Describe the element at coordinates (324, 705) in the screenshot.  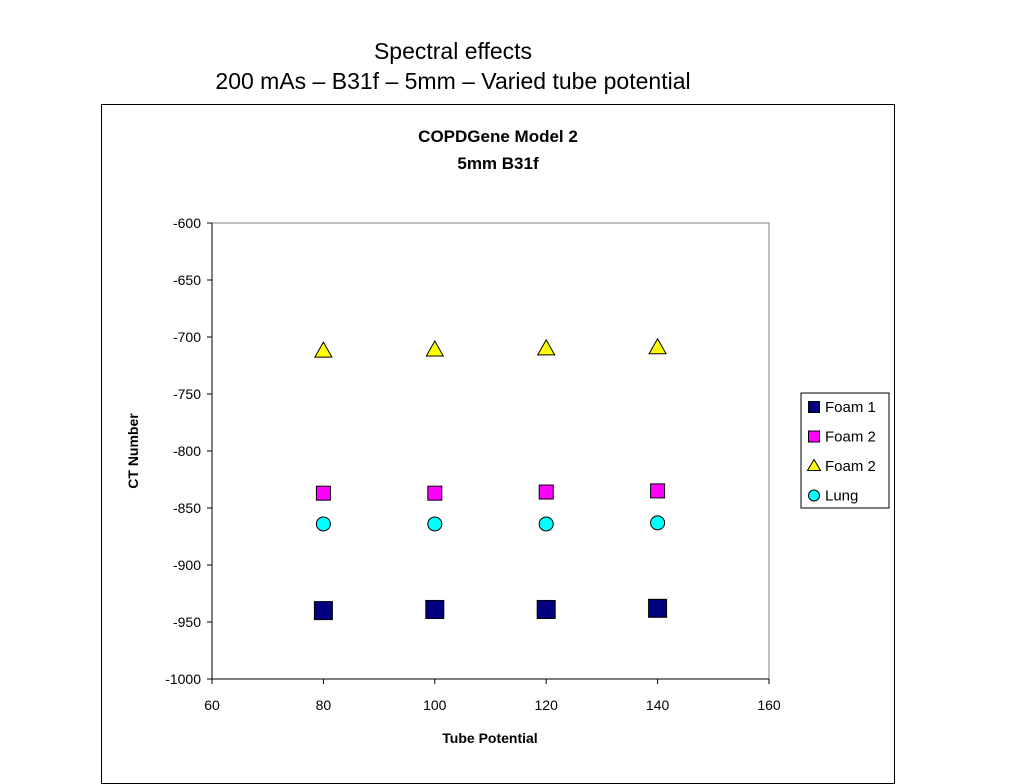
I see `x-tick-label: 80` at that location.